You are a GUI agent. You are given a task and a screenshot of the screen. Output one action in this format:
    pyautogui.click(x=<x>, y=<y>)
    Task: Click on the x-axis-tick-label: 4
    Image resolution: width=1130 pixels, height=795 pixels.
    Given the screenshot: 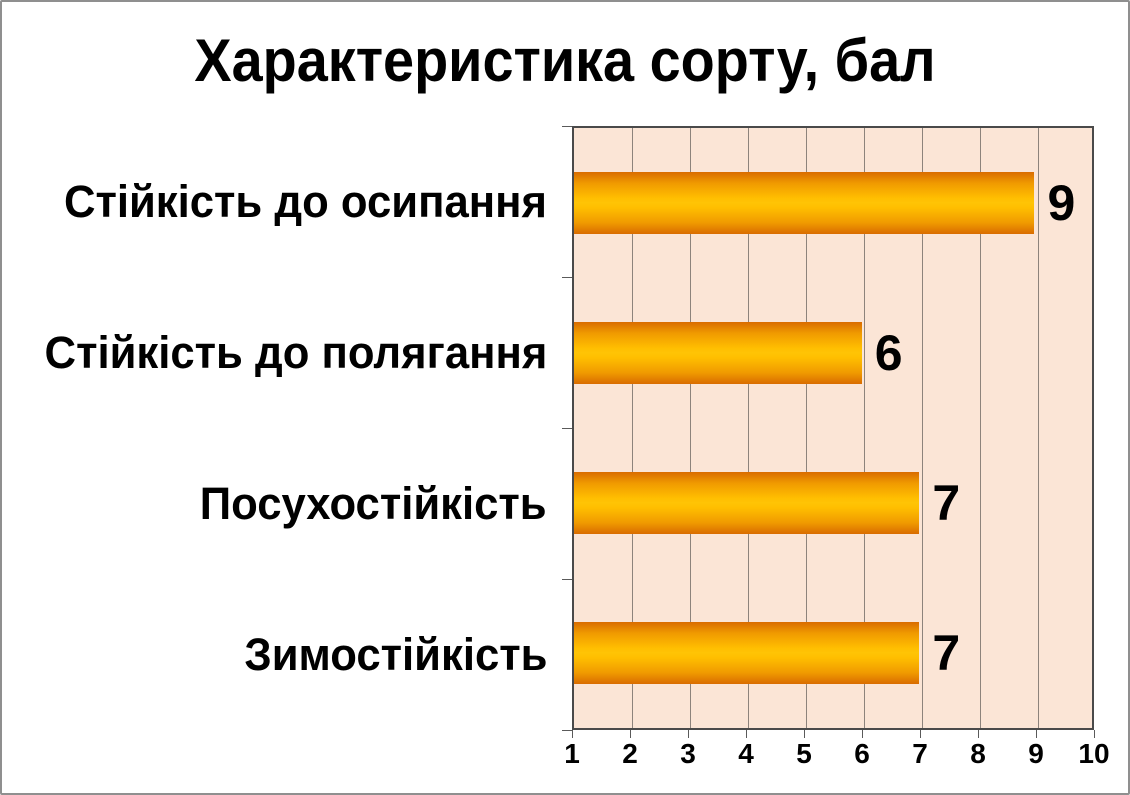 What is the action you would take?
    pyautogui.click(x=746, y=753)
    